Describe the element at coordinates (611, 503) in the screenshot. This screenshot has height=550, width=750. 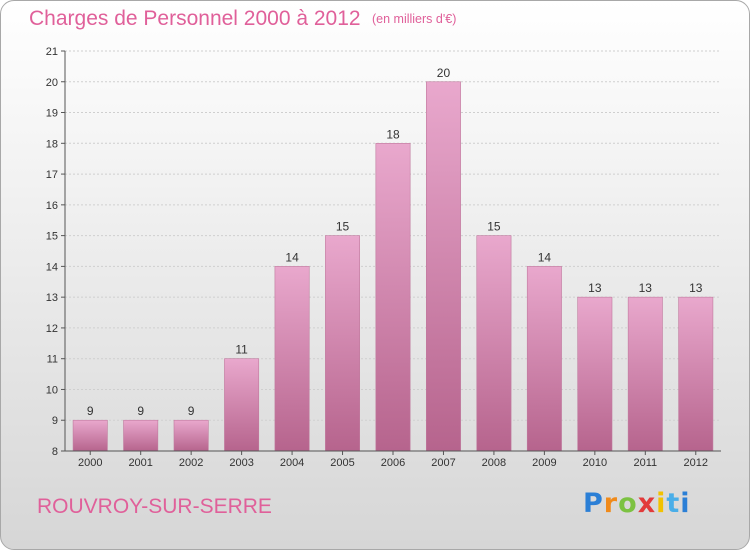
I see `logo-letter: r` at that location.